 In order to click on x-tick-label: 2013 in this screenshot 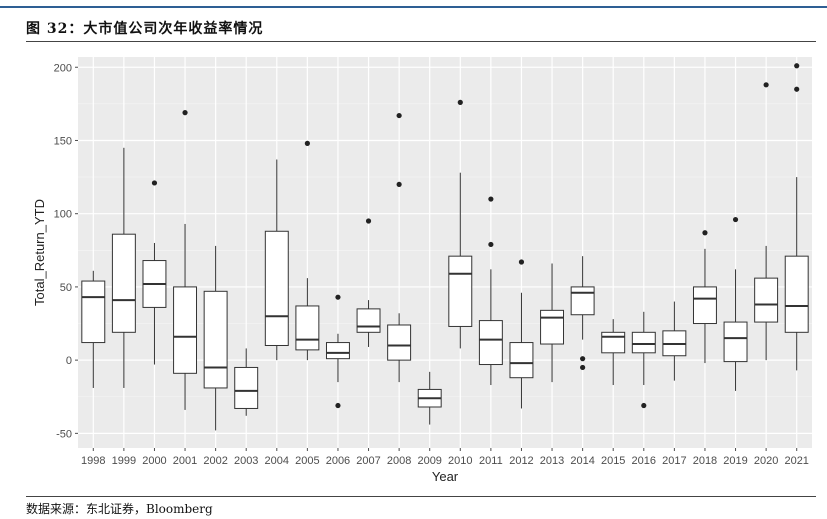, I will do `click(552, 461)`.